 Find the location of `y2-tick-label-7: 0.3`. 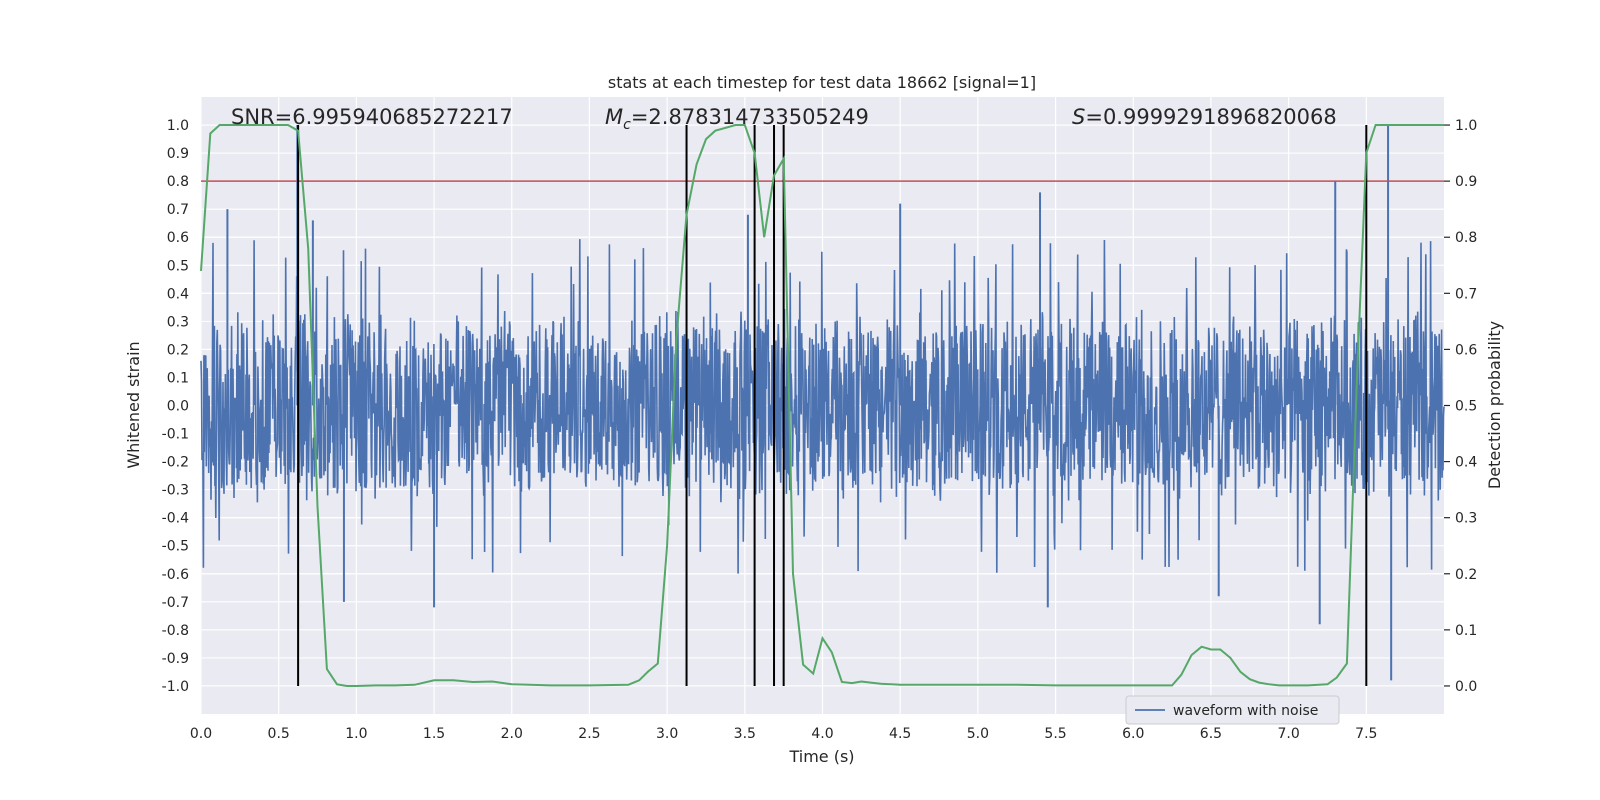

y2-tick-label-7: 0.3 is located at coordinates (1466, 519).